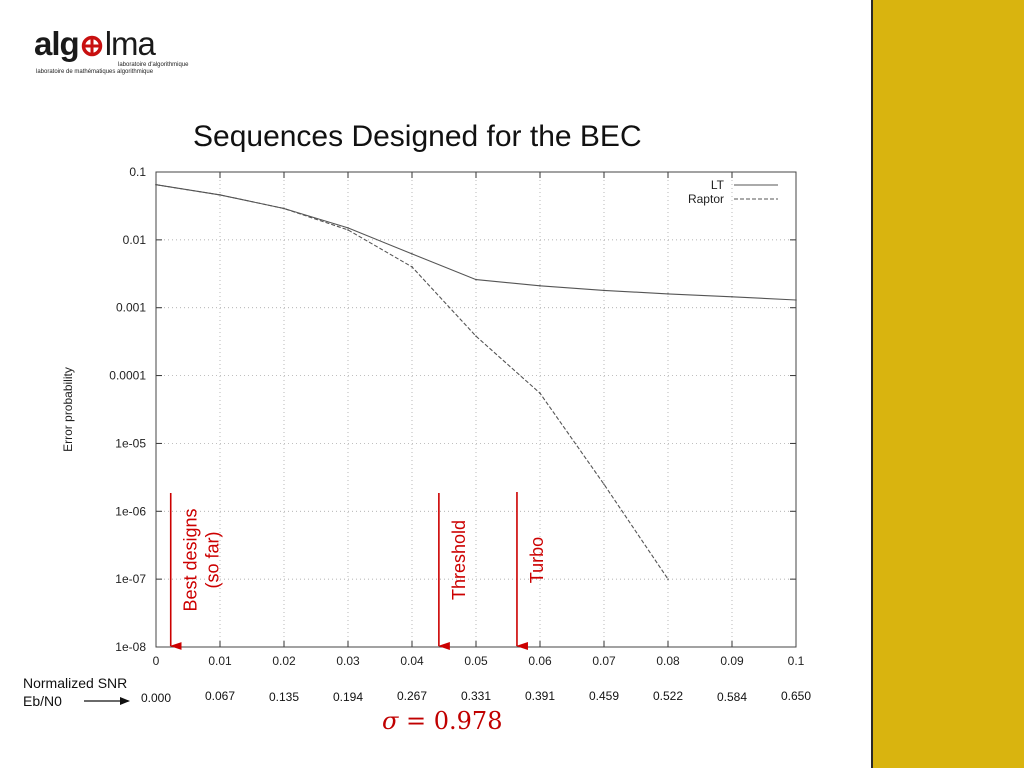 This screenshot has width=1024, height=768. What do you see at coordinates (796, 661) in the screenshot?
I see `x-tick-label: 0.1` at bounding box center [796, 661].